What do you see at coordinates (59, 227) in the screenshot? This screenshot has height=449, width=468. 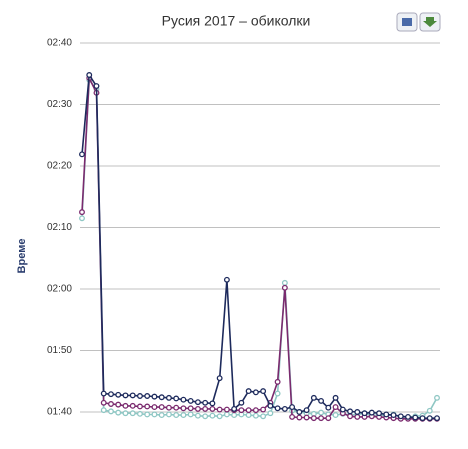 I see `y-tick-label: 02:10` at bounding box center [59, 227].